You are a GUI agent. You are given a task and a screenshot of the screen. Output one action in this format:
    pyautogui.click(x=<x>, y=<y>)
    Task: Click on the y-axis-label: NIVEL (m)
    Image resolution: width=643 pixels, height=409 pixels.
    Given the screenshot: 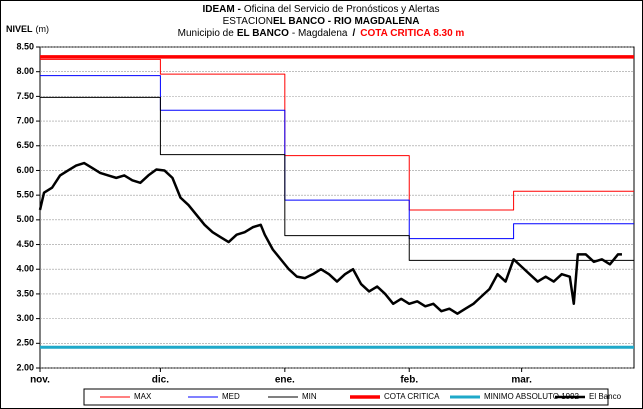 What is the action you would take?
    pyautogui.click(x=27, y=29)
    